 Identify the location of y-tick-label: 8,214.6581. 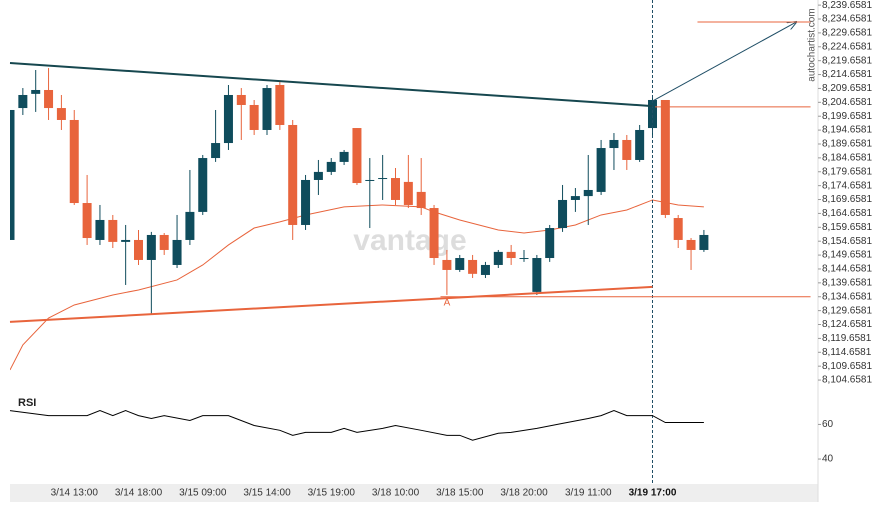
(847, 74).